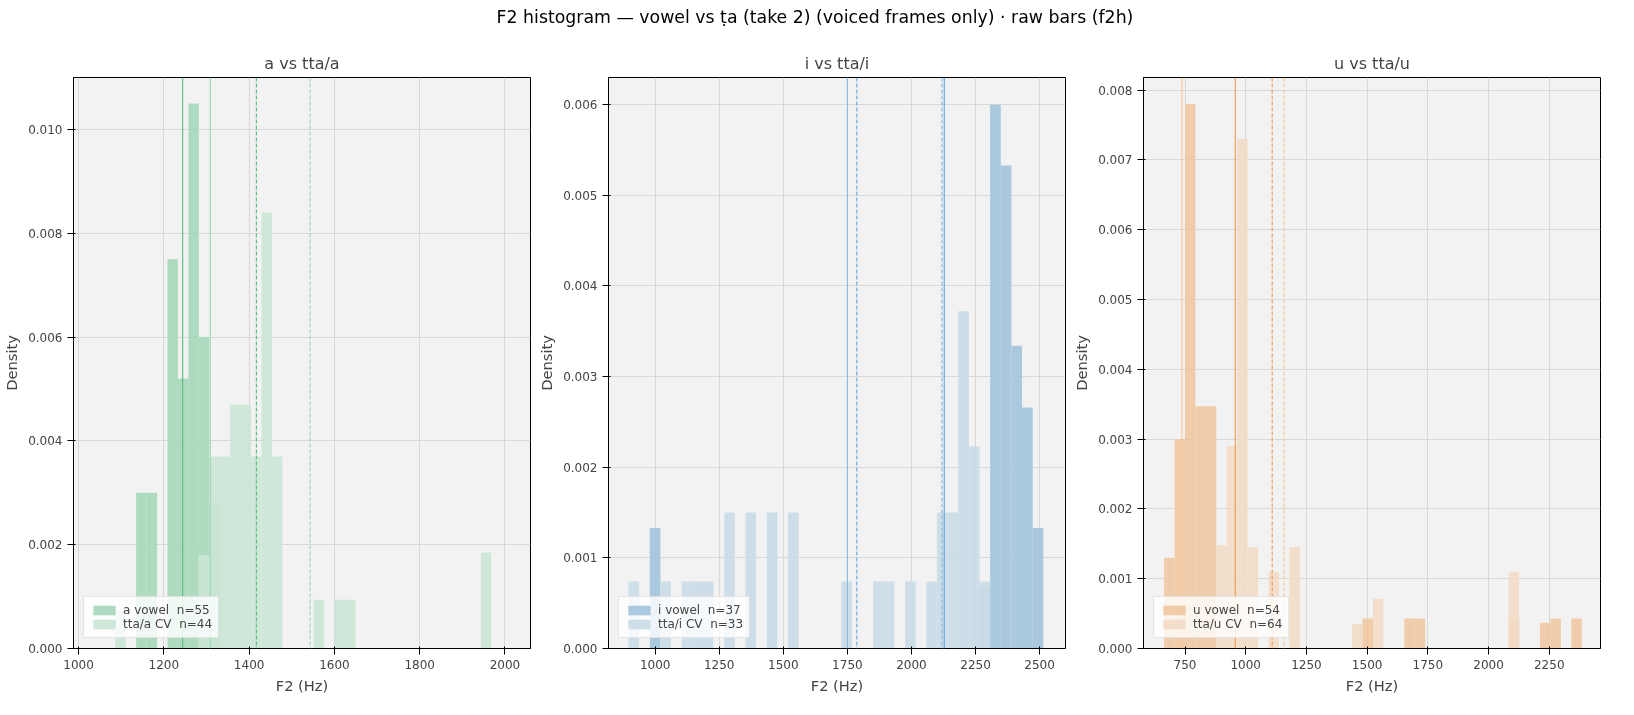  I want to click on legend-label: tta/u CV n=64, so click(1238, 624).